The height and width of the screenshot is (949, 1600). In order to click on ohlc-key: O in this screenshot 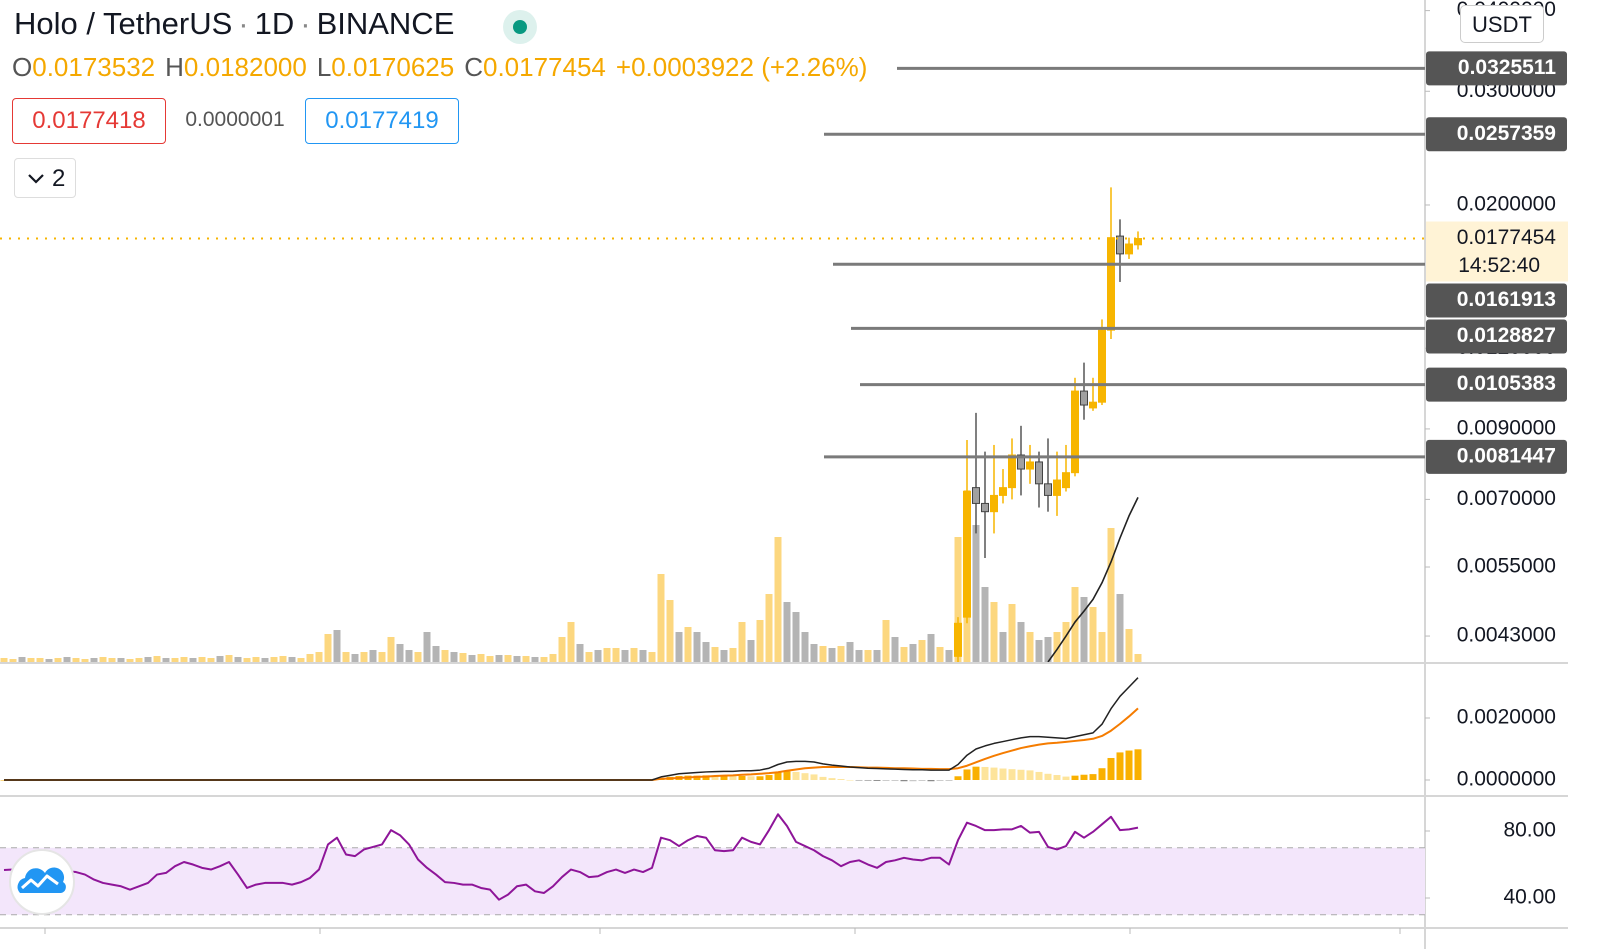, I will do `click(22, 67)`.